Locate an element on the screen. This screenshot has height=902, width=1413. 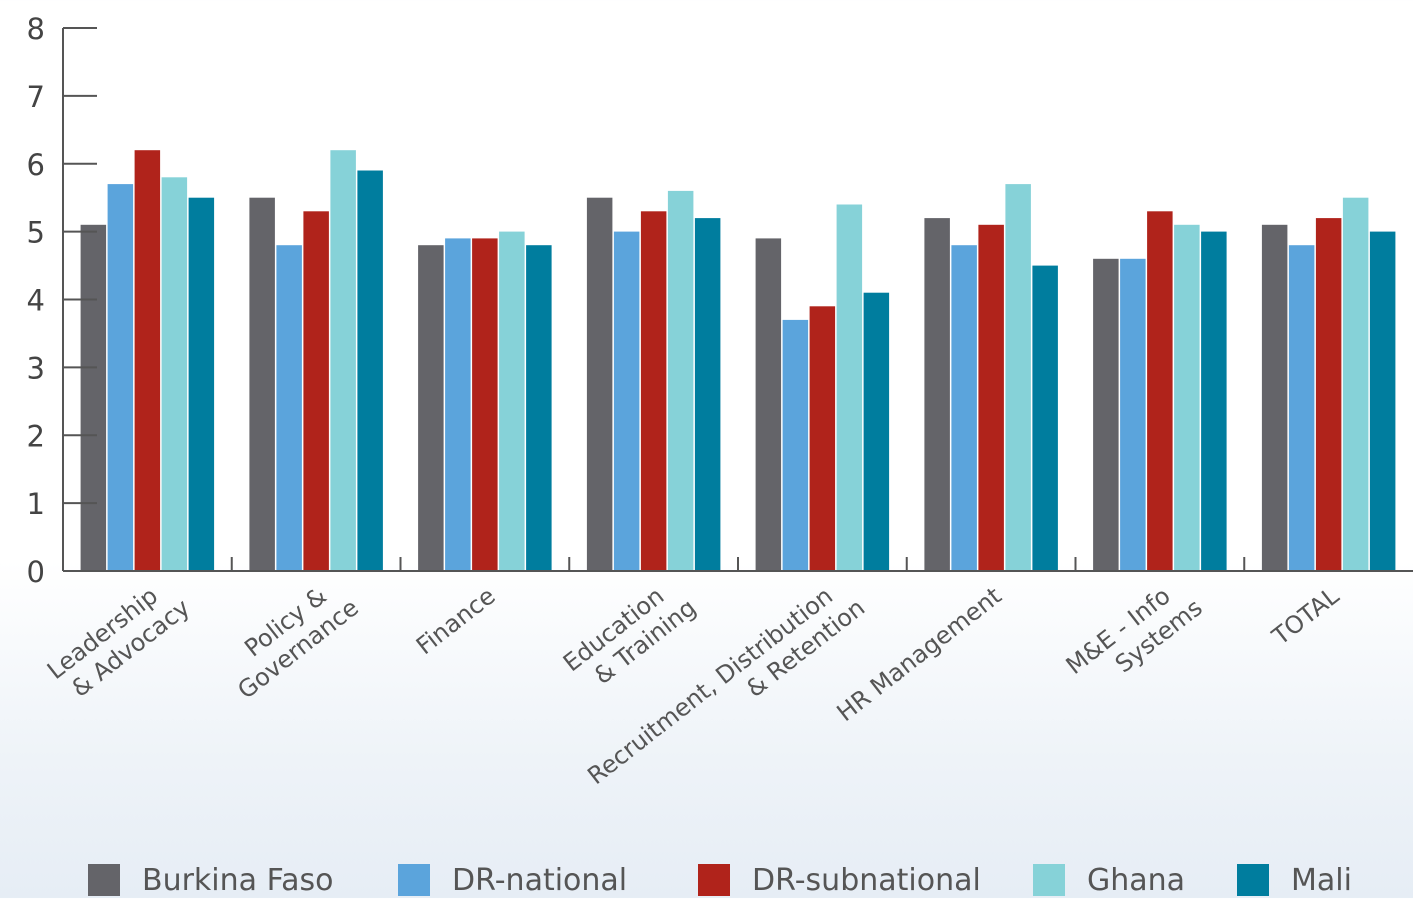
x-tick-label-line: Finance is located at coordinates (456, 621).